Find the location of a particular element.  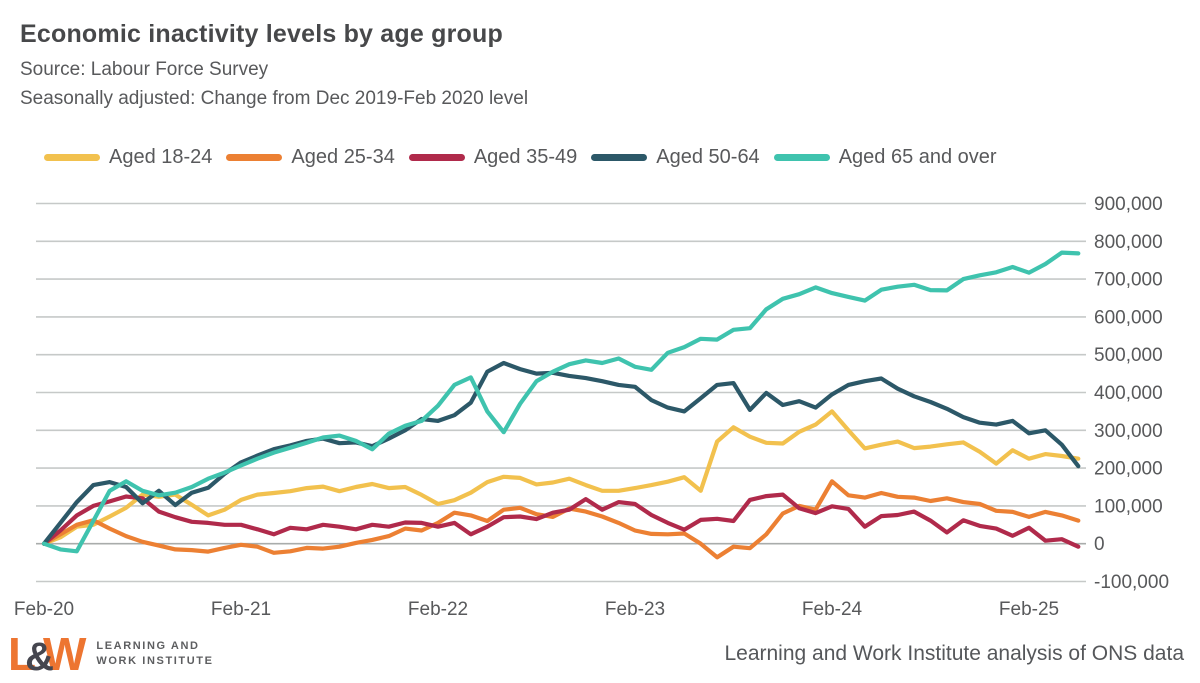

legend-item-aged-25-34: Aged 25-34 is located at coordinates (310, 157).